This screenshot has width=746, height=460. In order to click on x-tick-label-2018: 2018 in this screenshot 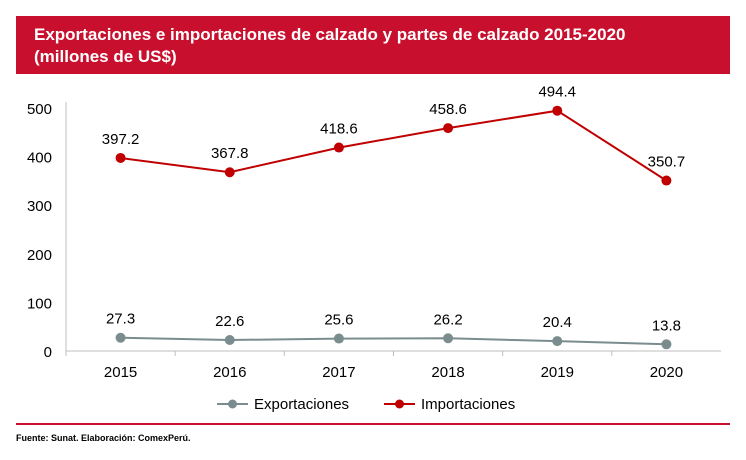, I will do `click(447, 372)`.